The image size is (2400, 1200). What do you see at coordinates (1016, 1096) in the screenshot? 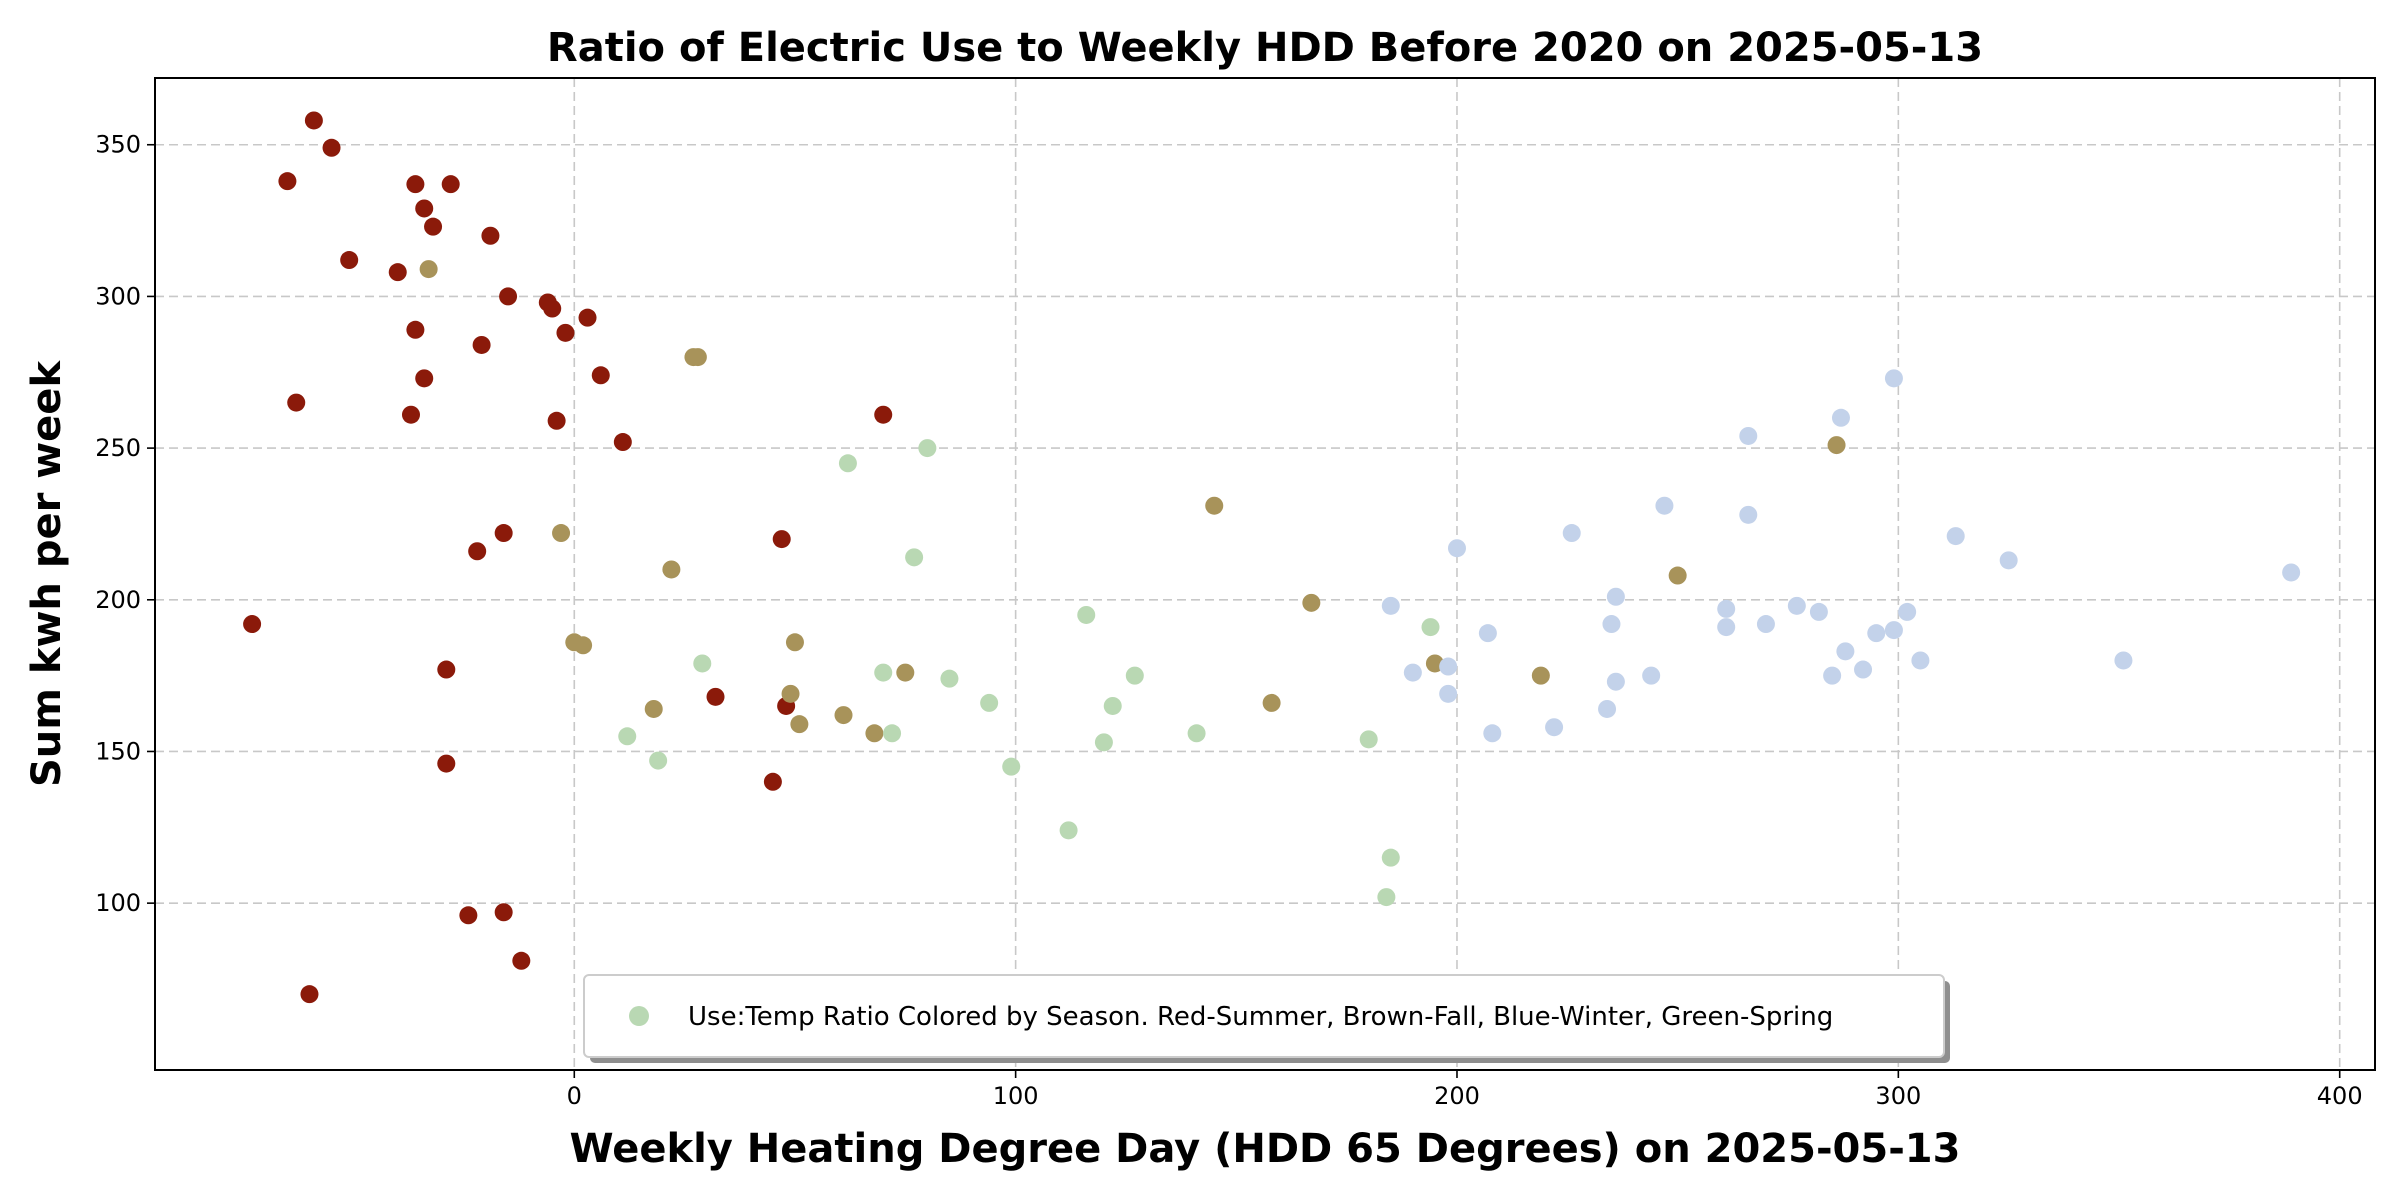
I see `x-tick-label: 100` at bounding box center [1016, 1096].